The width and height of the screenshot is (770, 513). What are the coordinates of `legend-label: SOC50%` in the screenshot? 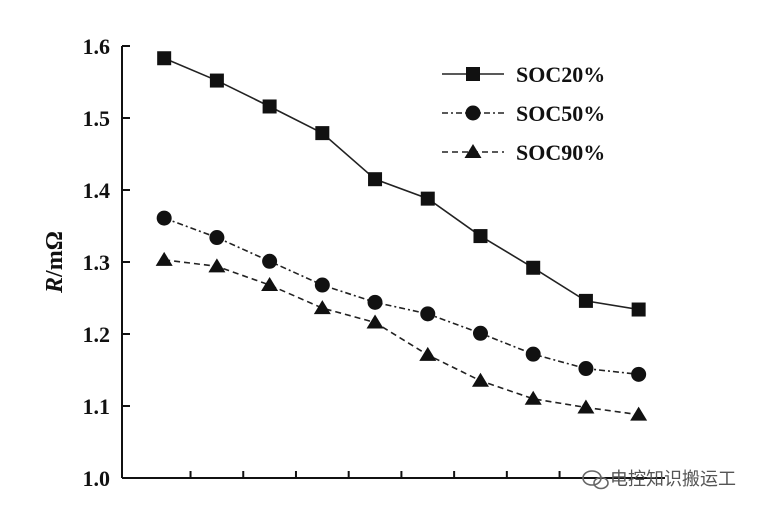 It's located at (560, 113).